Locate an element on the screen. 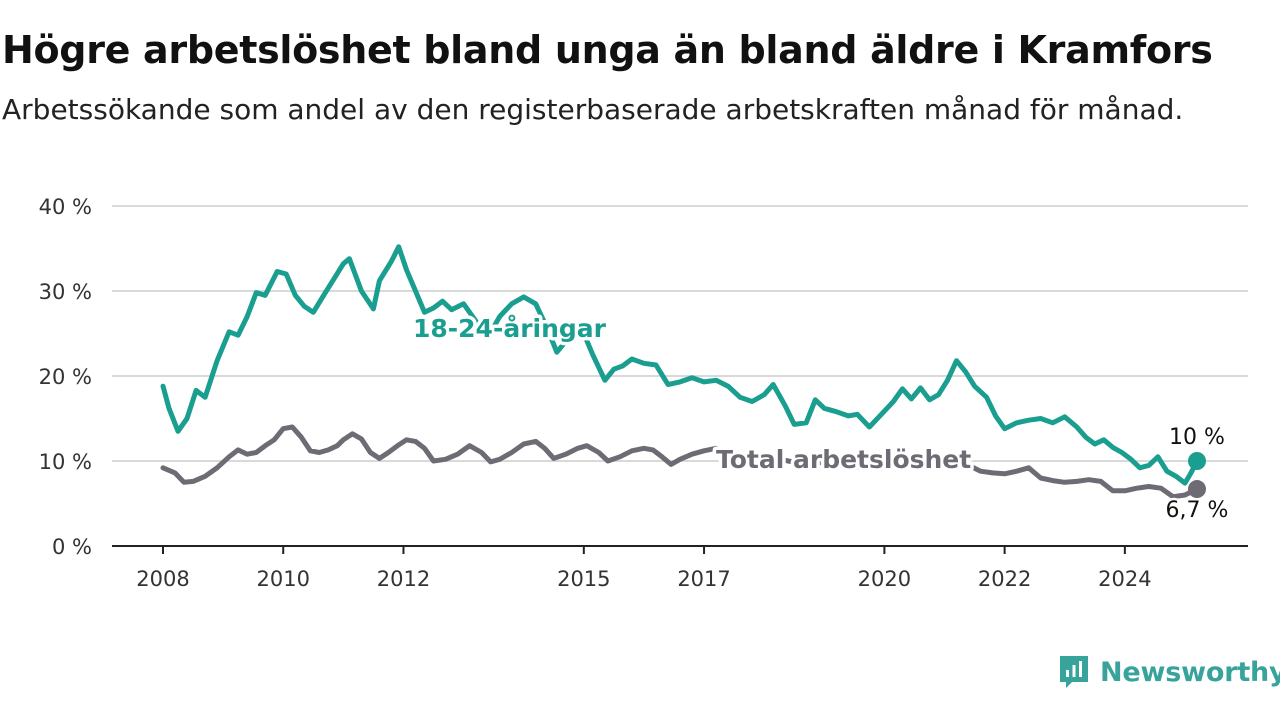  x-axis: 2008 2010 2012 2015 2017 2020 2022 2024 is located at coordinates (680, 568).